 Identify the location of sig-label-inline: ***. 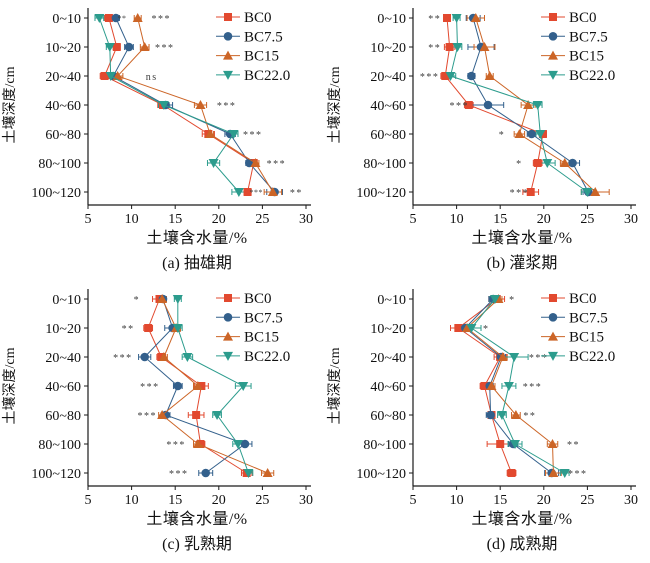
(257, 192).